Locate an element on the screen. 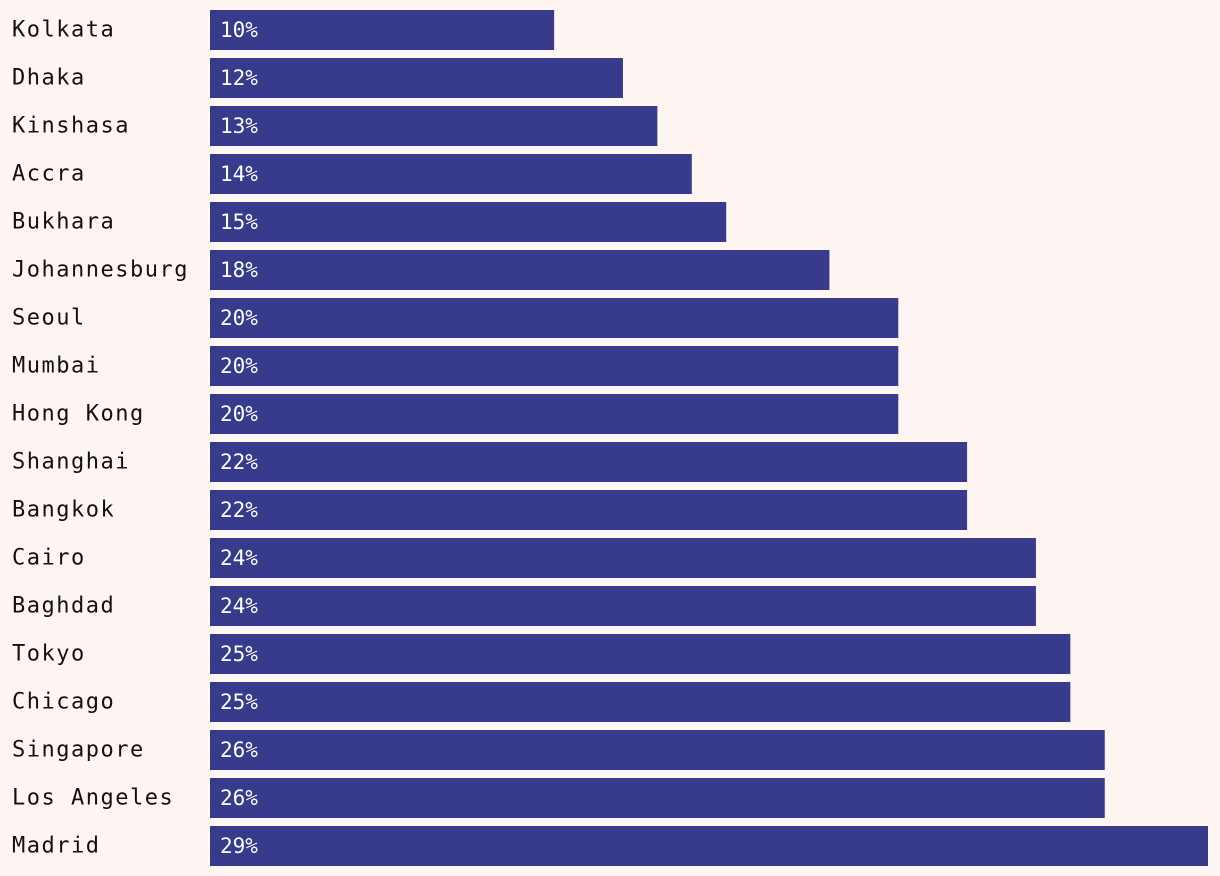 This screenshot has height=876, width=1220. category-label-los-angeles: Los Angeles is located at coordinates (93, 798).